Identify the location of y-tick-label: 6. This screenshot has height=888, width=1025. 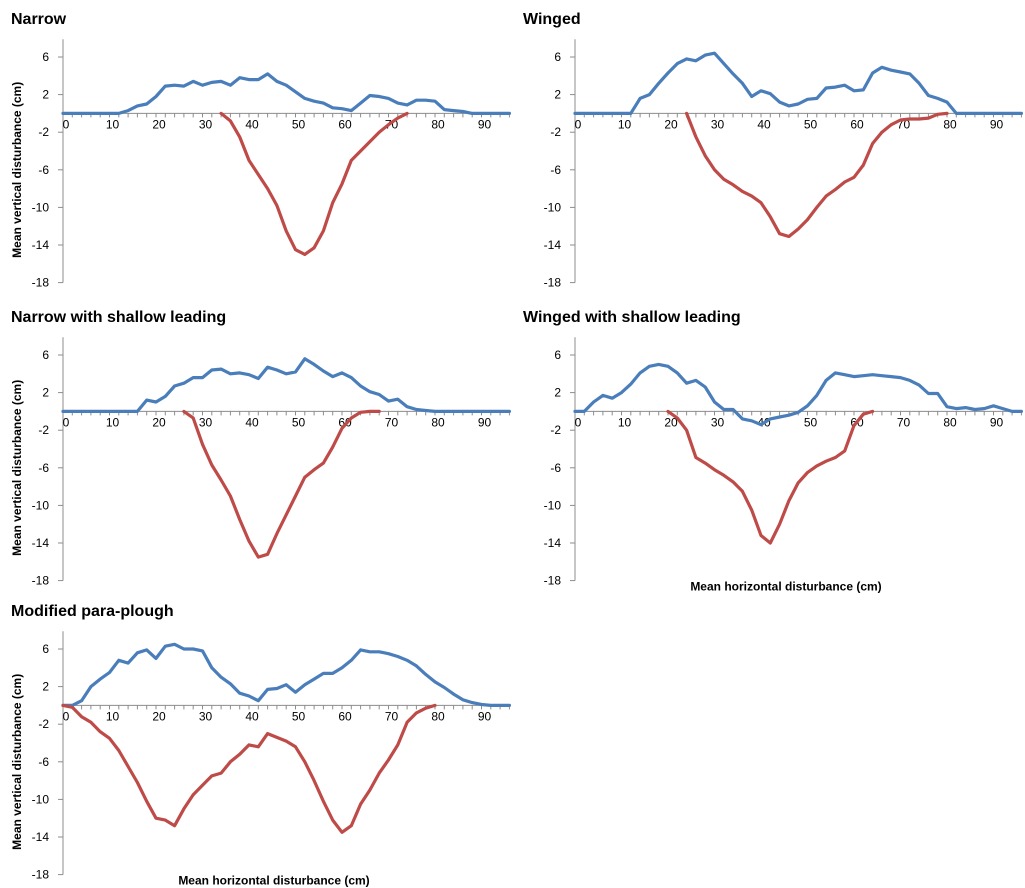
(45, 57).